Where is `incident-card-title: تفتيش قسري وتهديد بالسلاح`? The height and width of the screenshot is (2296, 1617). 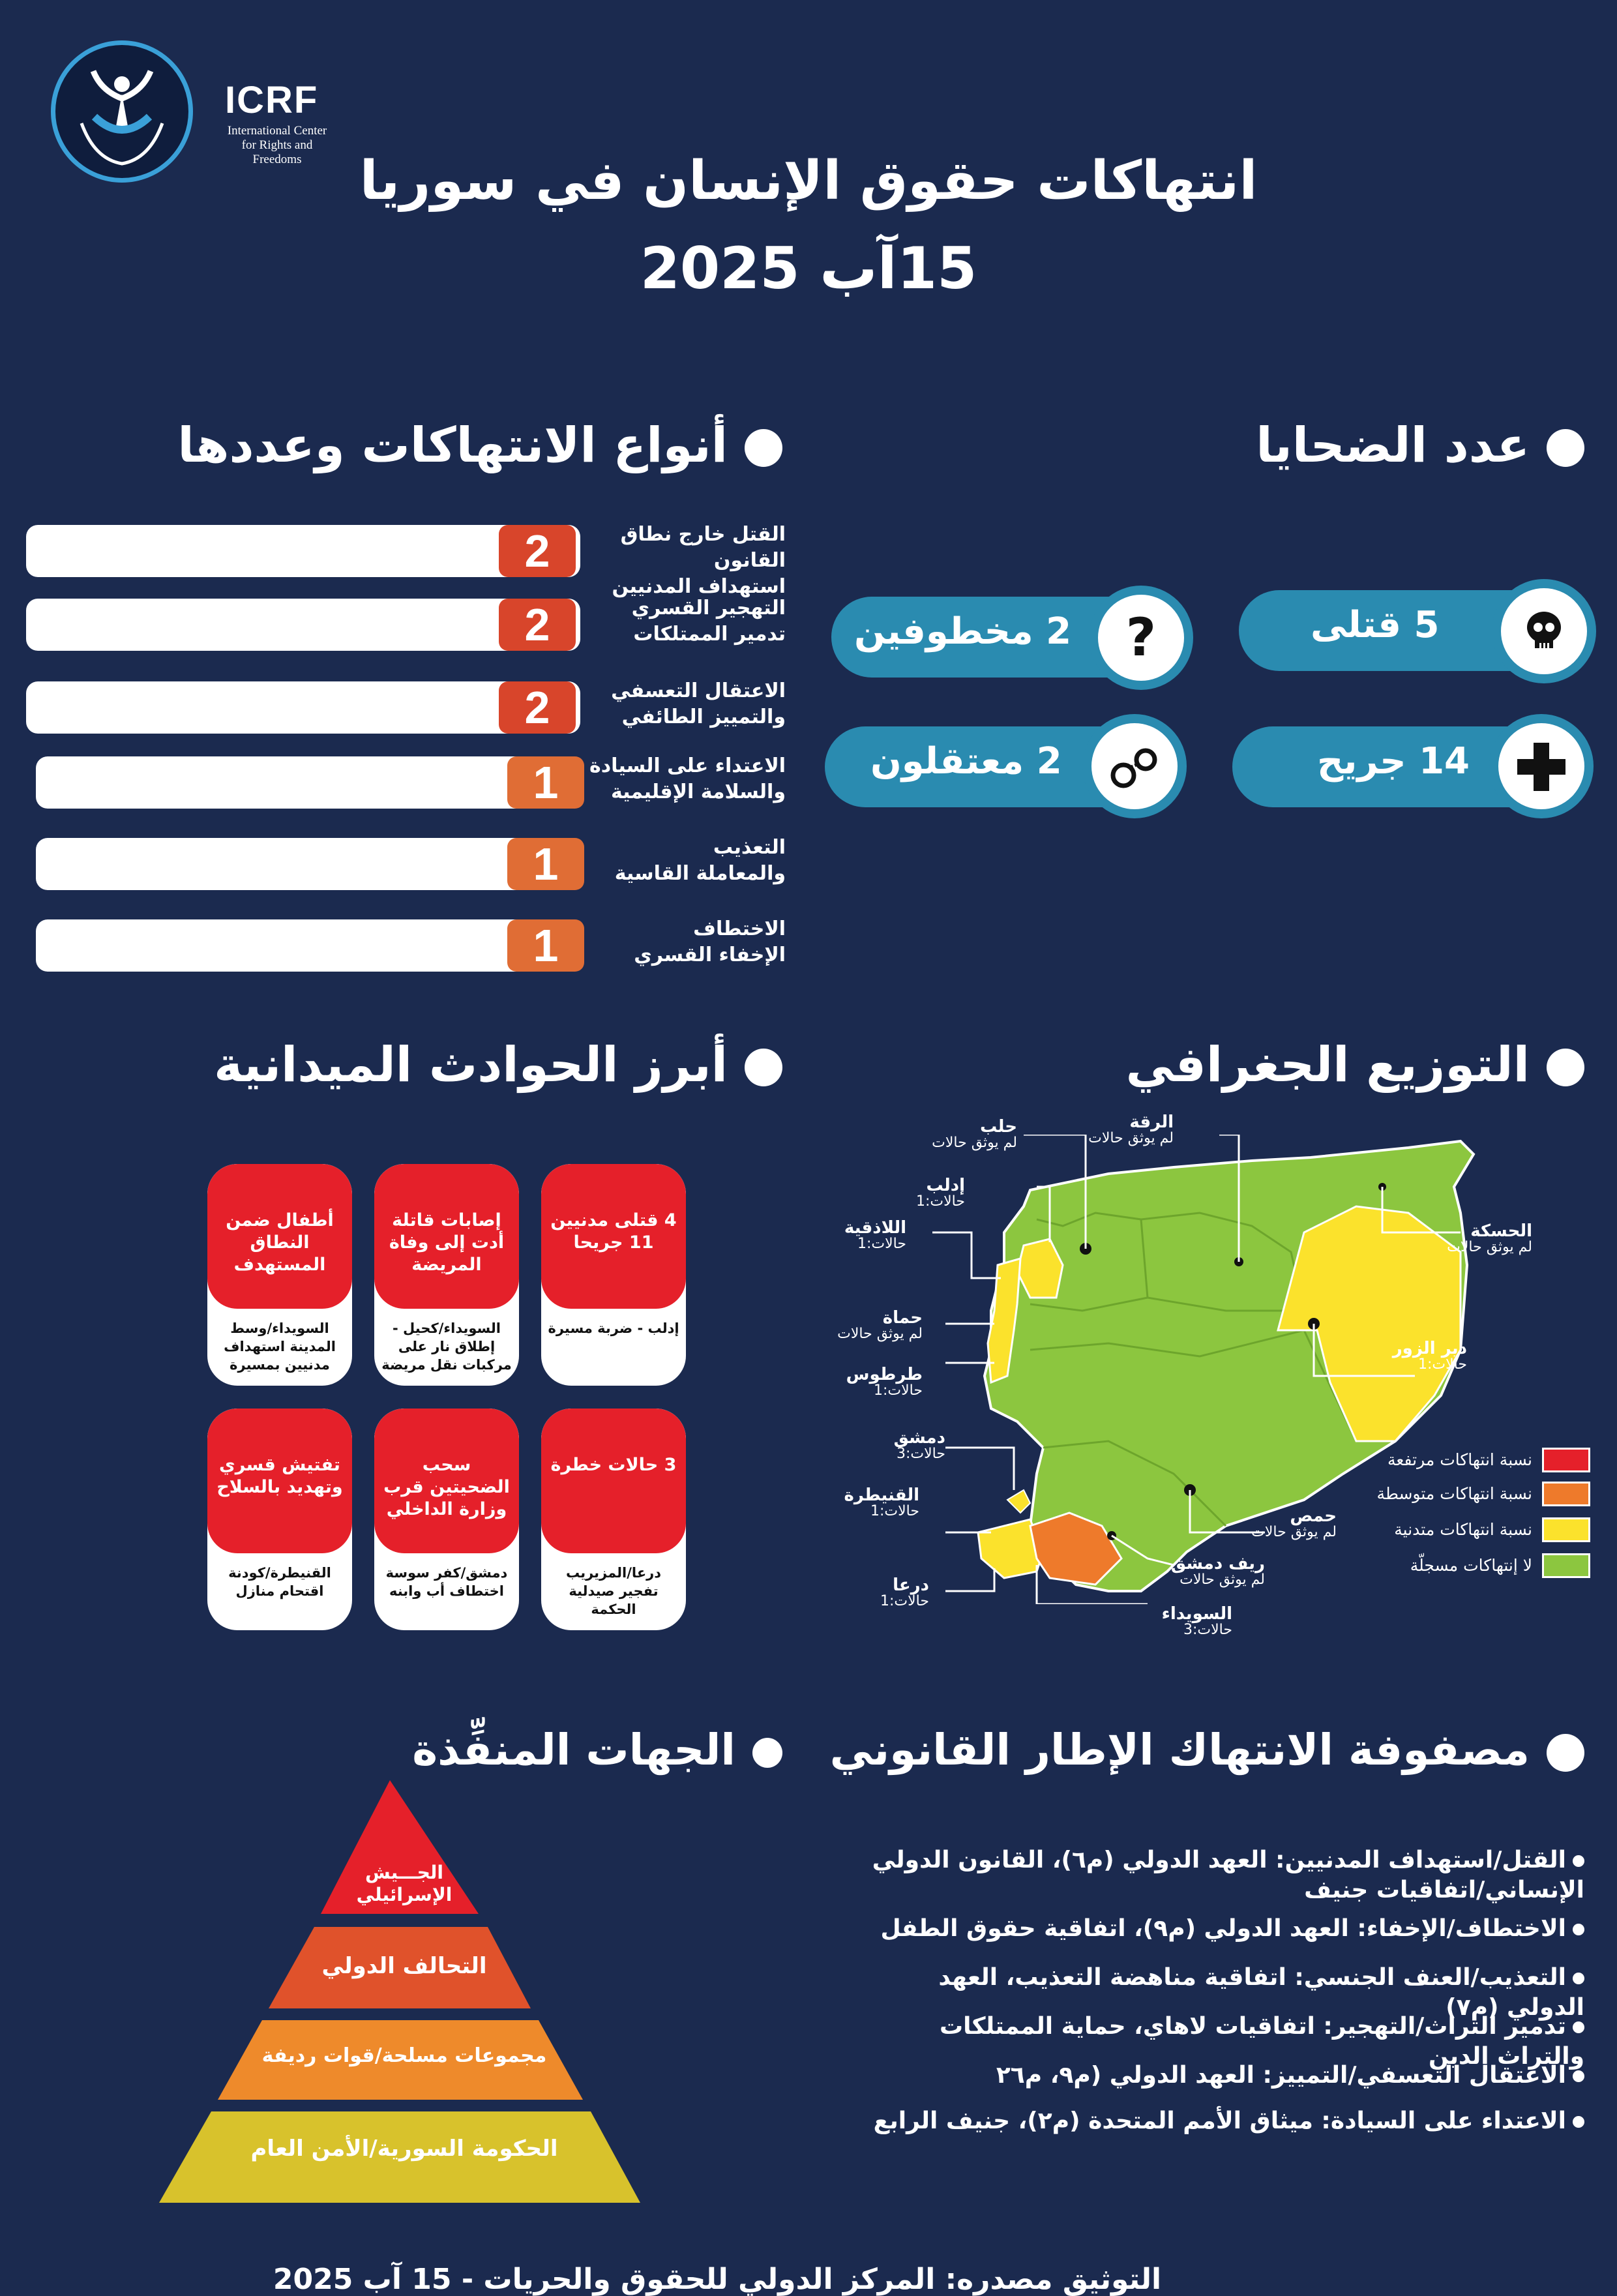 incident-card-title: تفتيش قسري وتهديد بالسلاح is located at coordinates (279, 1476).